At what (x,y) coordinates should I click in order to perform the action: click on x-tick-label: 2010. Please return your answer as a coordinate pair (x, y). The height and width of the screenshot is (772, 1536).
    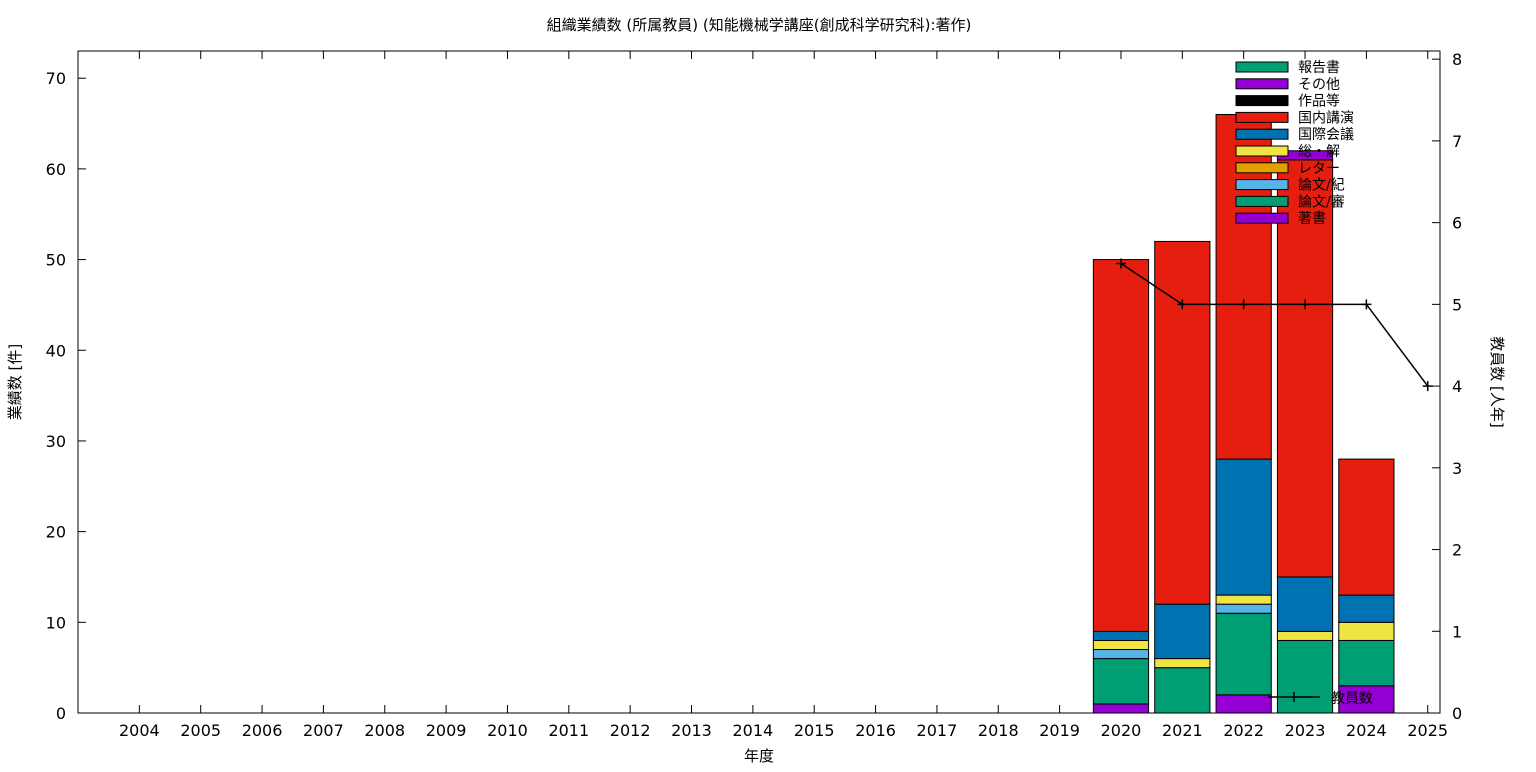
    Looking at the image, I should click on (507, 730).